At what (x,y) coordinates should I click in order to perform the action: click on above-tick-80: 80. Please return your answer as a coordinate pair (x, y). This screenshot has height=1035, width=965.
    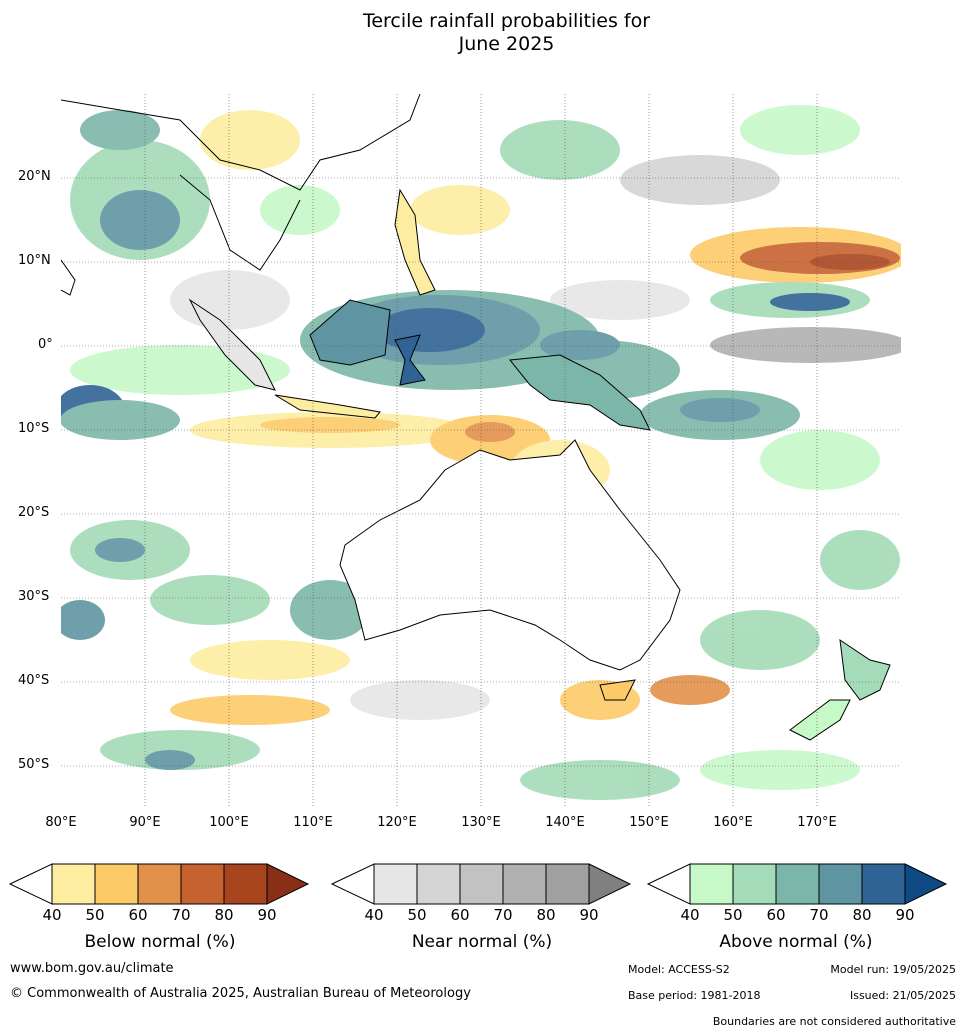
    Looking at the image, I should click on (862, 915).